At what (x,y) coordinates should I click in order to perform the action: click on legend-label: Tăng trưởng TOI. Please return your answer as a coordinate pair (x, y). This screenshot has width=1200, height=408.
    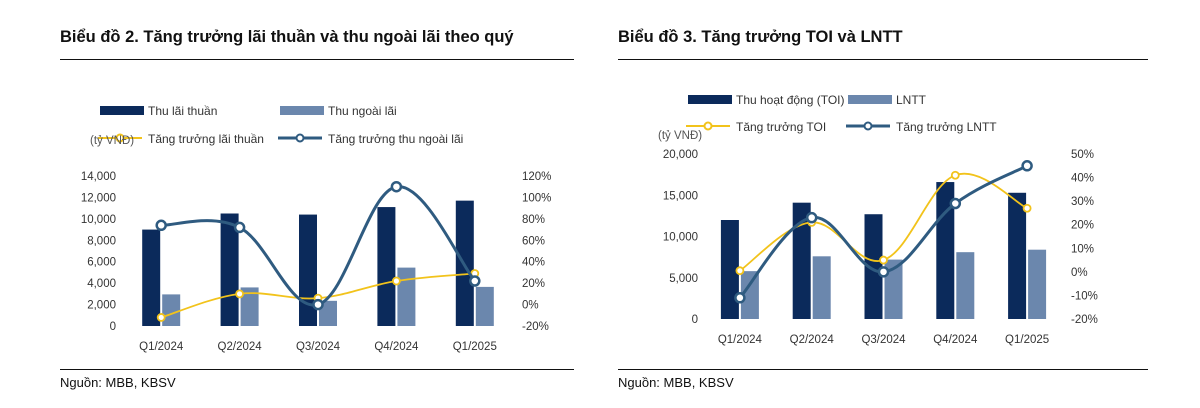
    Looking at the image, I should click on (781, 127).